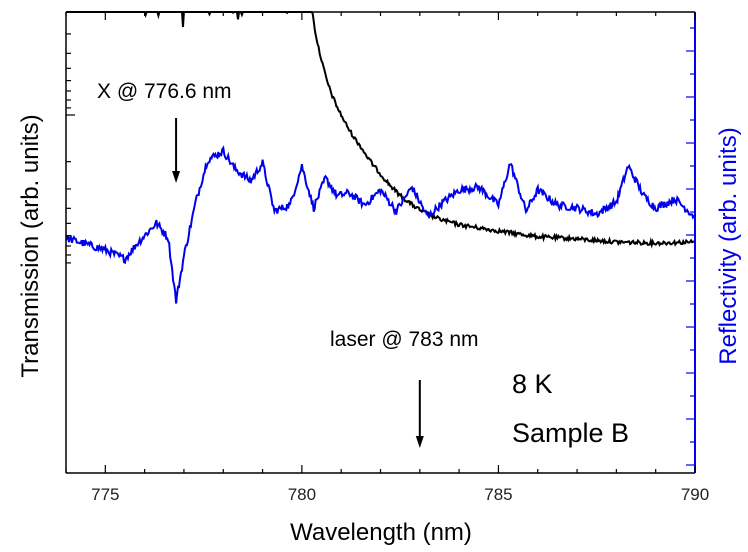 The image size is (748, 552). I want to click on exciton-arrow-head, so click(176, 177).